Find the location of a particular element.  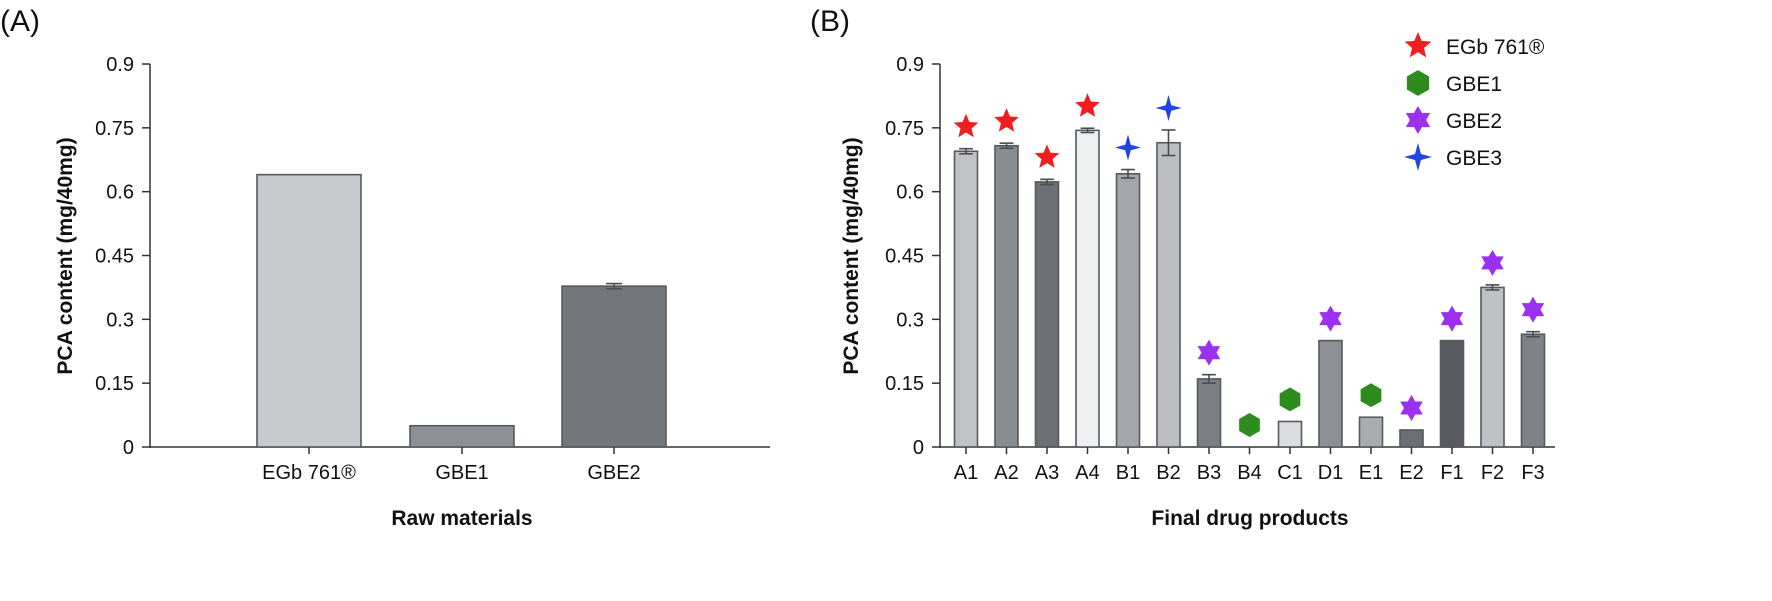

panel-b-x-ticks: A1 A2 A3 A4 B1 B2 B3 B4 C1 D1 E1 E2 F1 F2 F3 is located at coordinates (1249, 465).